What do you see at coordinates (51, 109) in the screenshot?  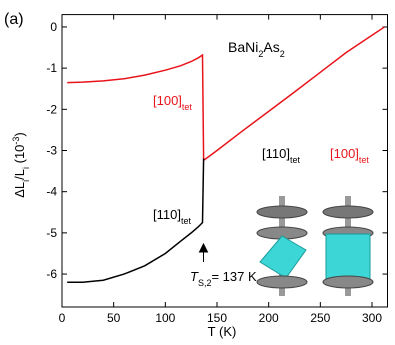 I see `y-tick-label: -2` at bounding box center [51, 109].